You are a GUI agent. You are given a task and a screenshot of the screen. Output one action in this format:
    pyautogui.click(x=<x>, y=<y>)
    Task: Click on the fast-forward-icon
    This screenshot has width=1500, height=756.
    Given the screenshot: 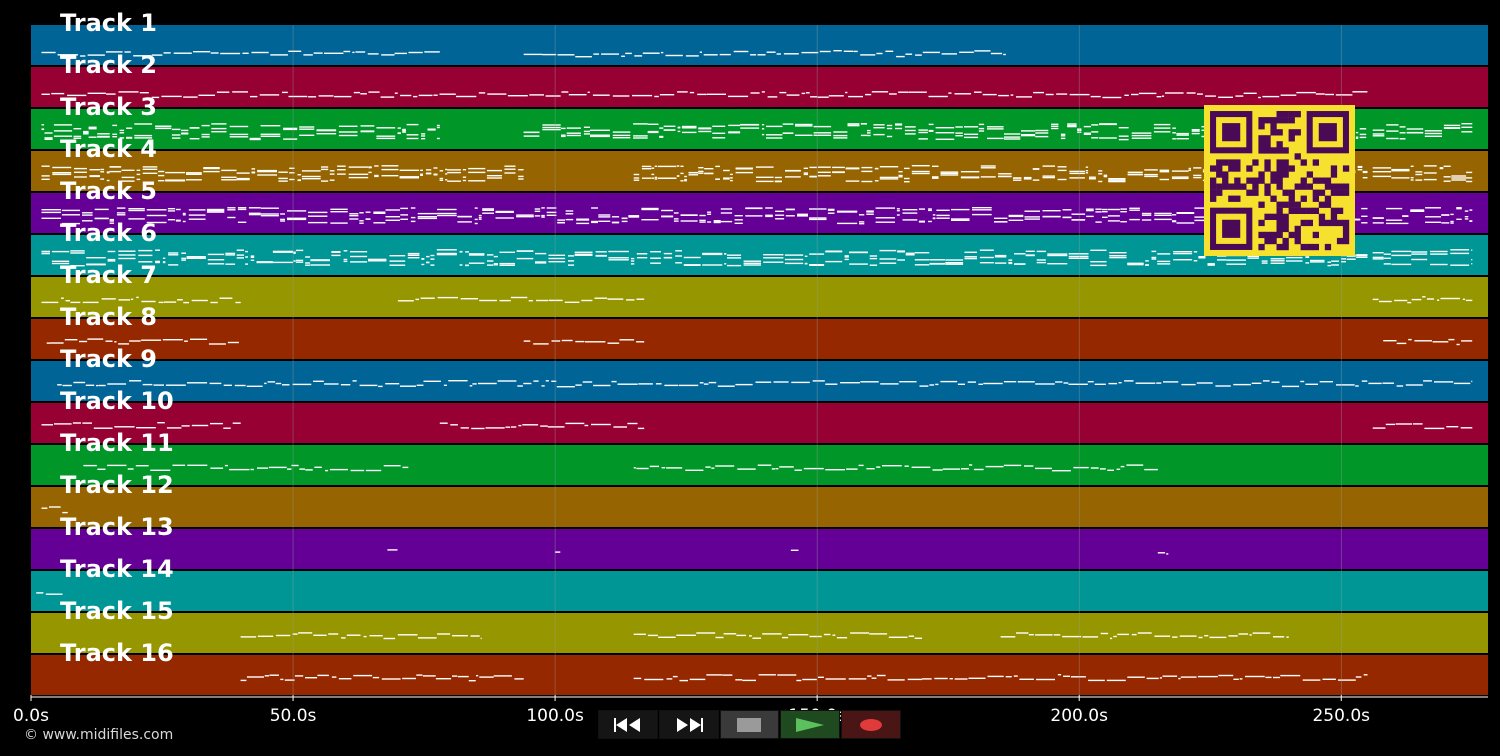 What is the action you would take?
    pyautogui.click(x=689, y=724)
    